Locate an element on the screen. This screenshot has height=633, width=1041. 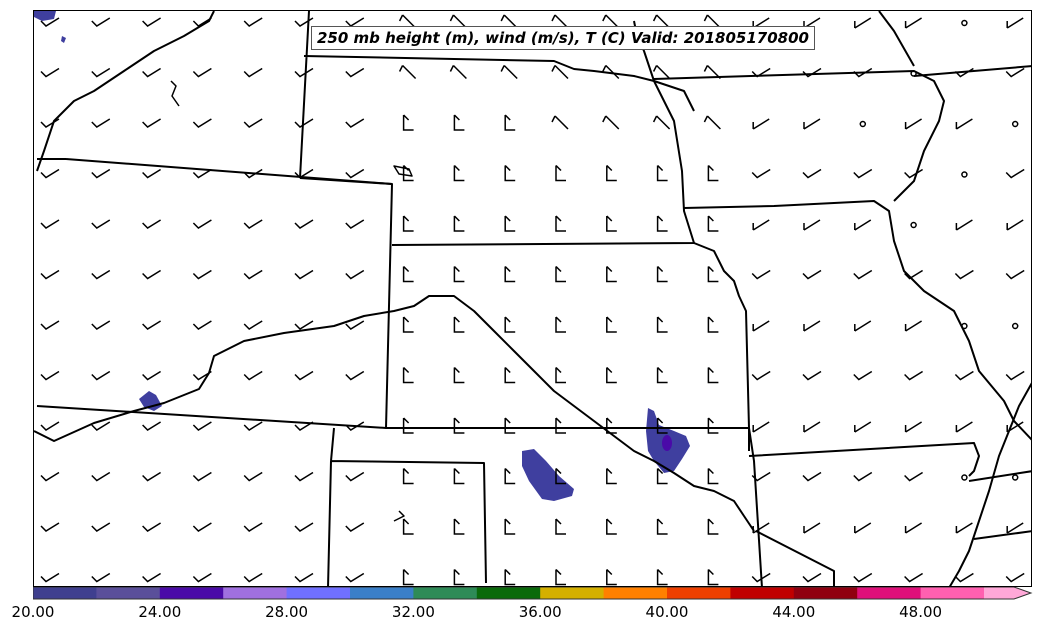
missouri-border is located at coordinates (857, 338).